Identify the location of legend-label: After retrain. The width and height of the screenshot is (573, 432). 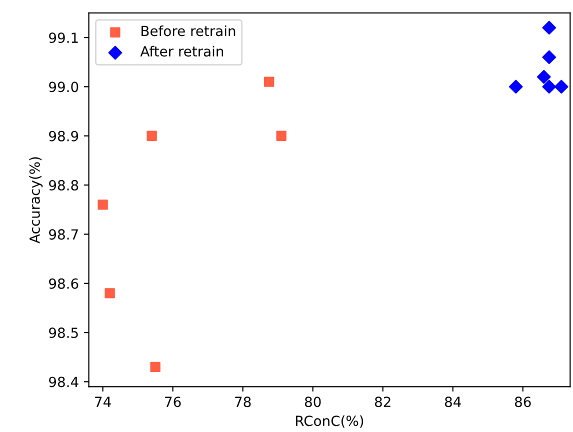
(182, 51).